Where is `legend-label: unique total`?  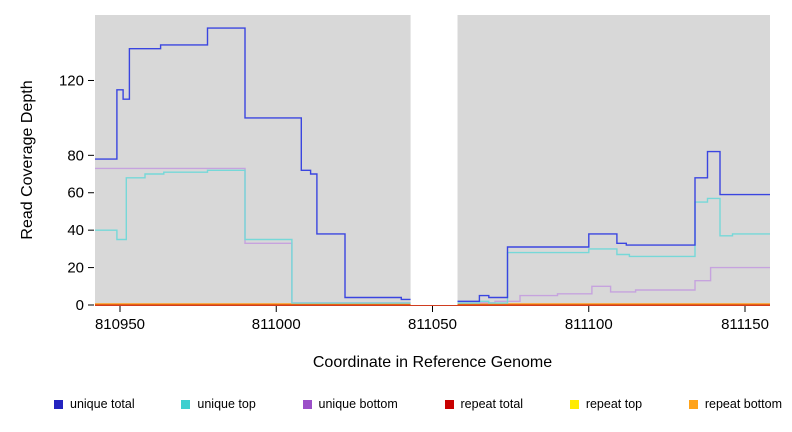
legend-label: unique total is located at coordinates (102, 404).